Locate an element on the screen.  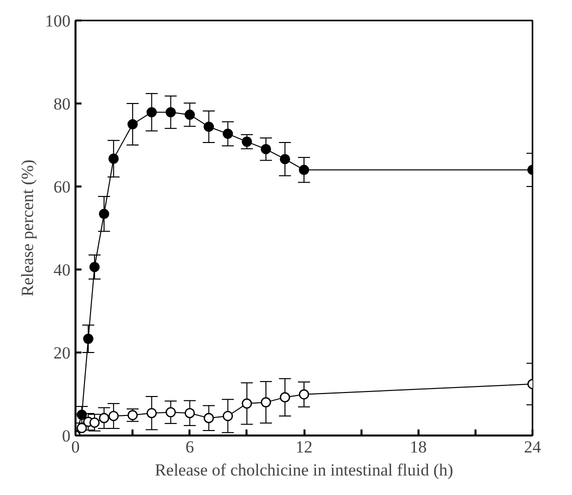
x-tick-label: 24 is located at coordinates (533, 447).